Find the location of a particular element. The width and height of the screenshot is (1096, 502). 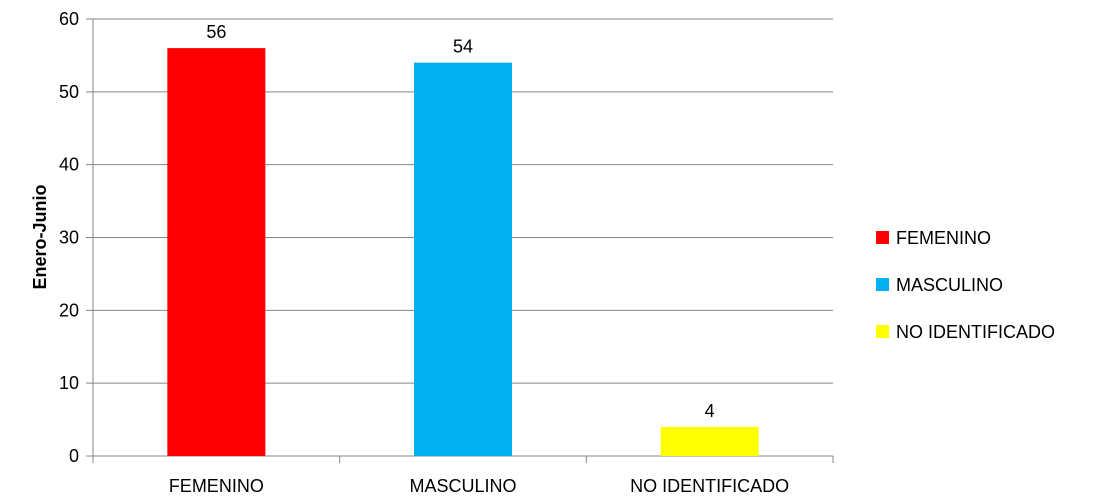

data-label: 4 is located at coordinates (710, 411).